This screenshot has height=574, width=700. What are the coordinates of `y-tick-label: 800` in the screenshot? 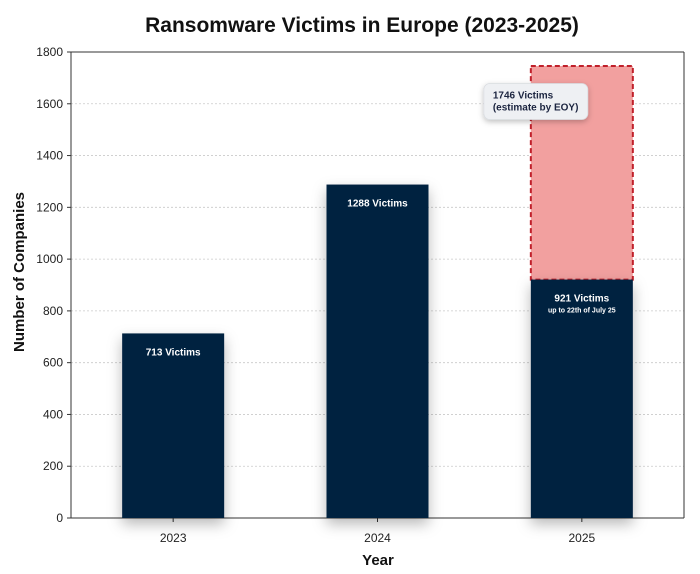 It's located at (53, 311).